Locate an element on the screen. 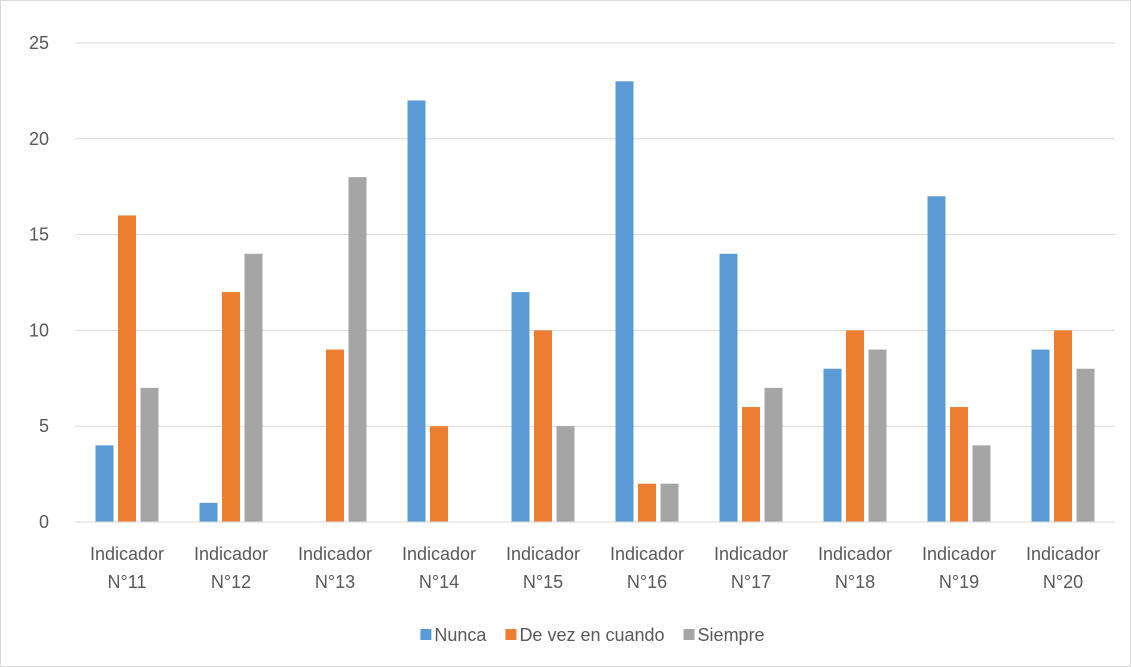  x-tick-label: N°17 is located at coordinates (751, 582).